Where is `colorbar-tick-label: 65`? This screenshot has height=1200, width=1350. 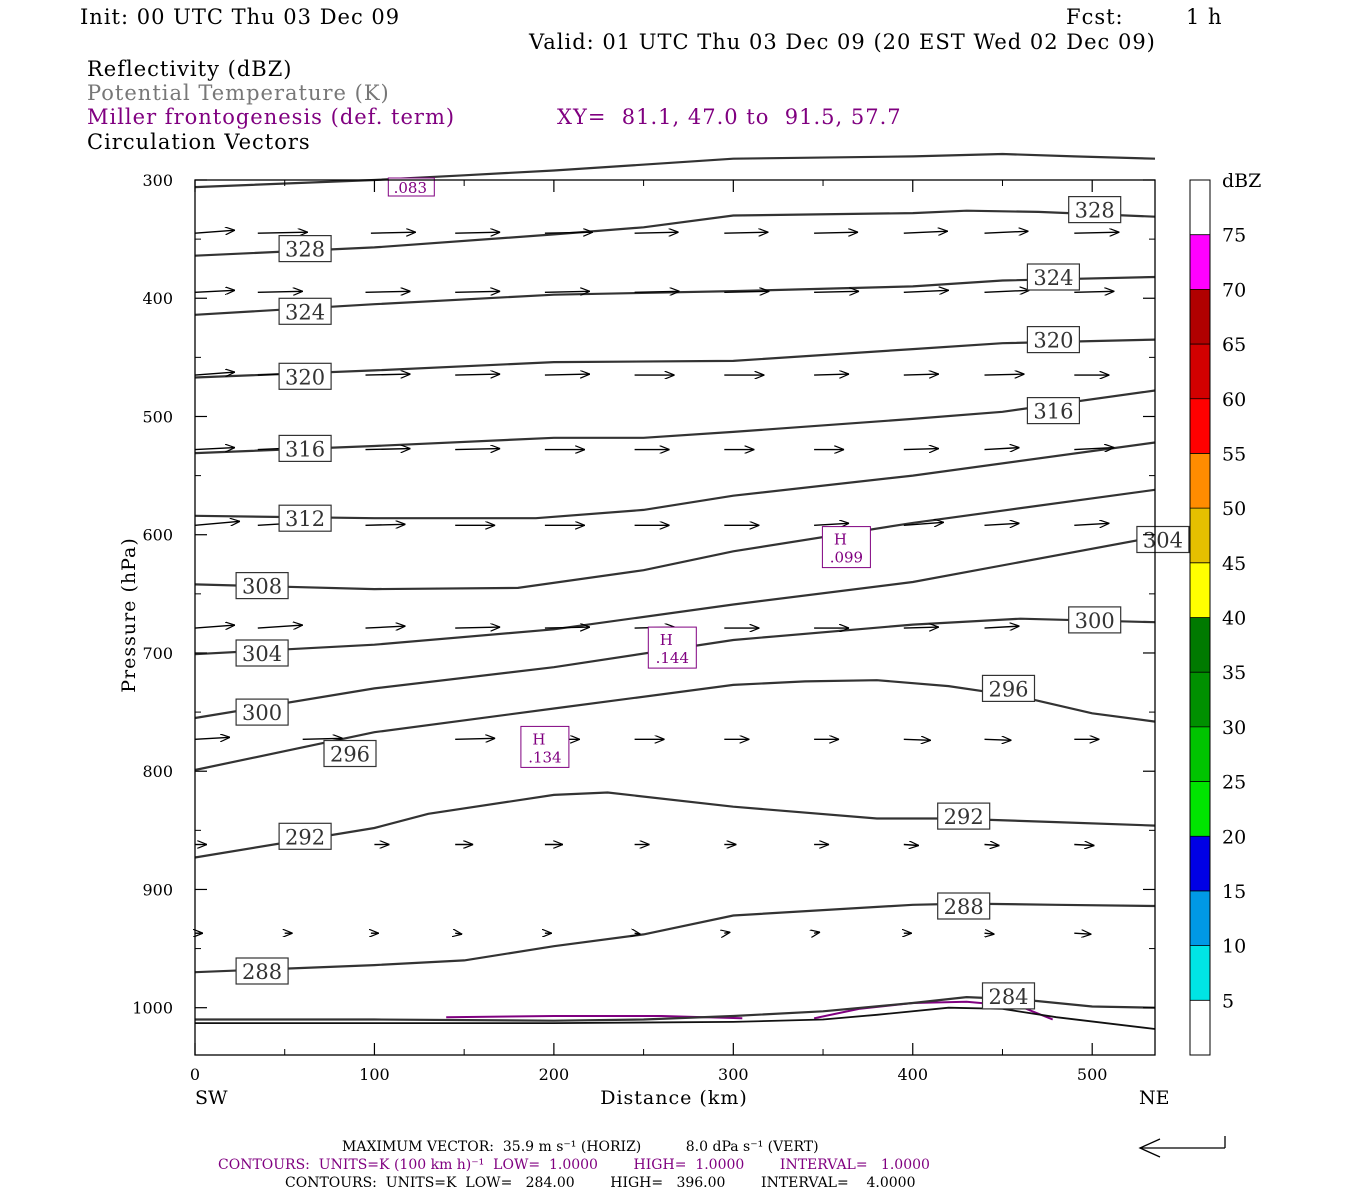
colorbar-tick-label: 65 is located at coordinates (1234, 345).